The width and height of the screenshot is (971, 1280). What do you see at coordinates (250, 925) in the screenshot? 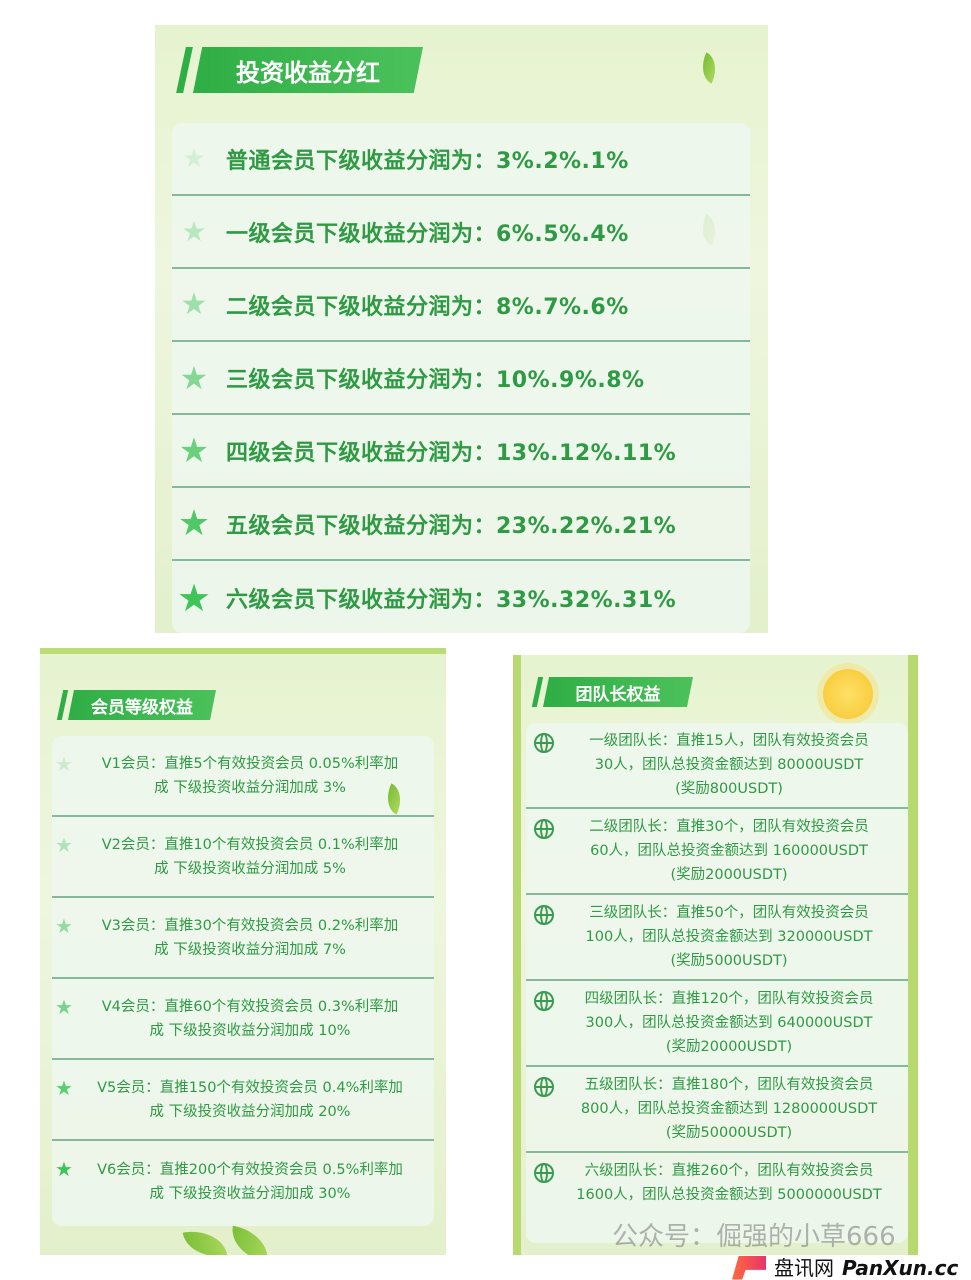
I see `line: V3会员：直推30个有效投资会员 0.2%利率加` at bounding box center [250, 925].